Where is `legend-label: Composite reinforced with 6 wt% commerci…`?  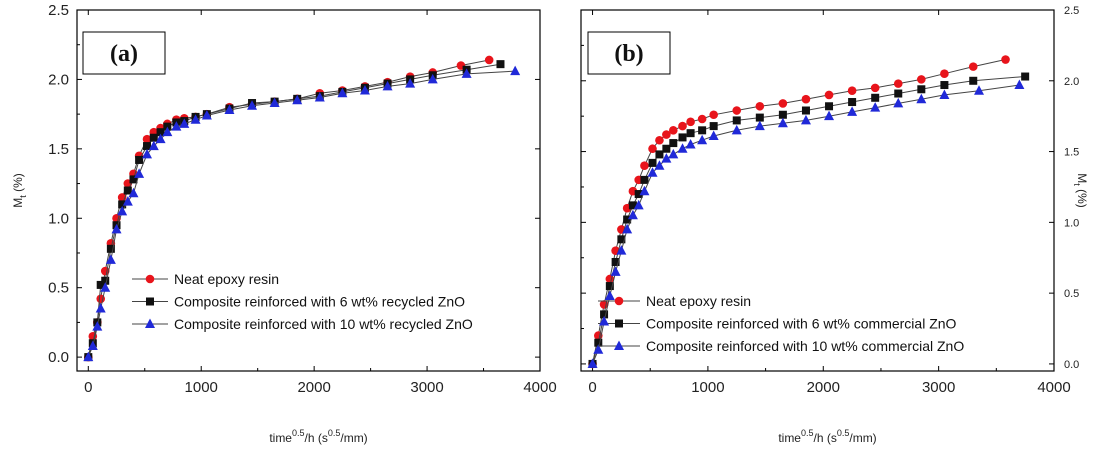
legend-label: Composite reinforced with 6 wt% commerci… is located at coordinates (801, 324).